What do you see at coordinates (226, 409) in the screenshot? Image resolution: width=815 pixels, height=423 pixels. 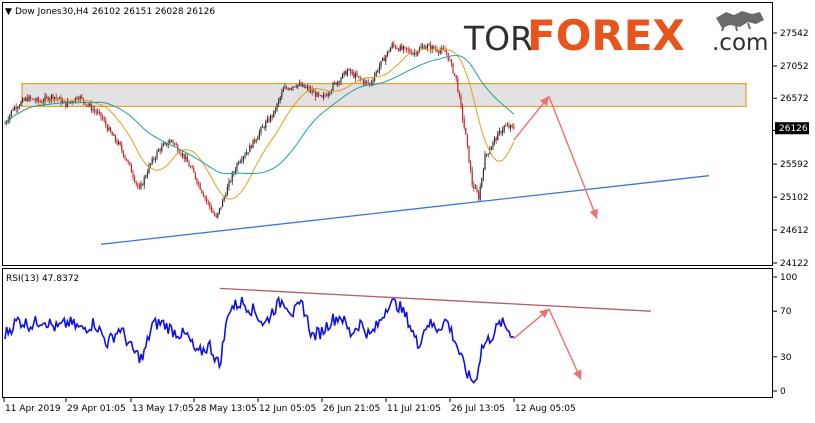 I see `time-tick-label: 28 May 13:05` at bounding box center [226, 409].